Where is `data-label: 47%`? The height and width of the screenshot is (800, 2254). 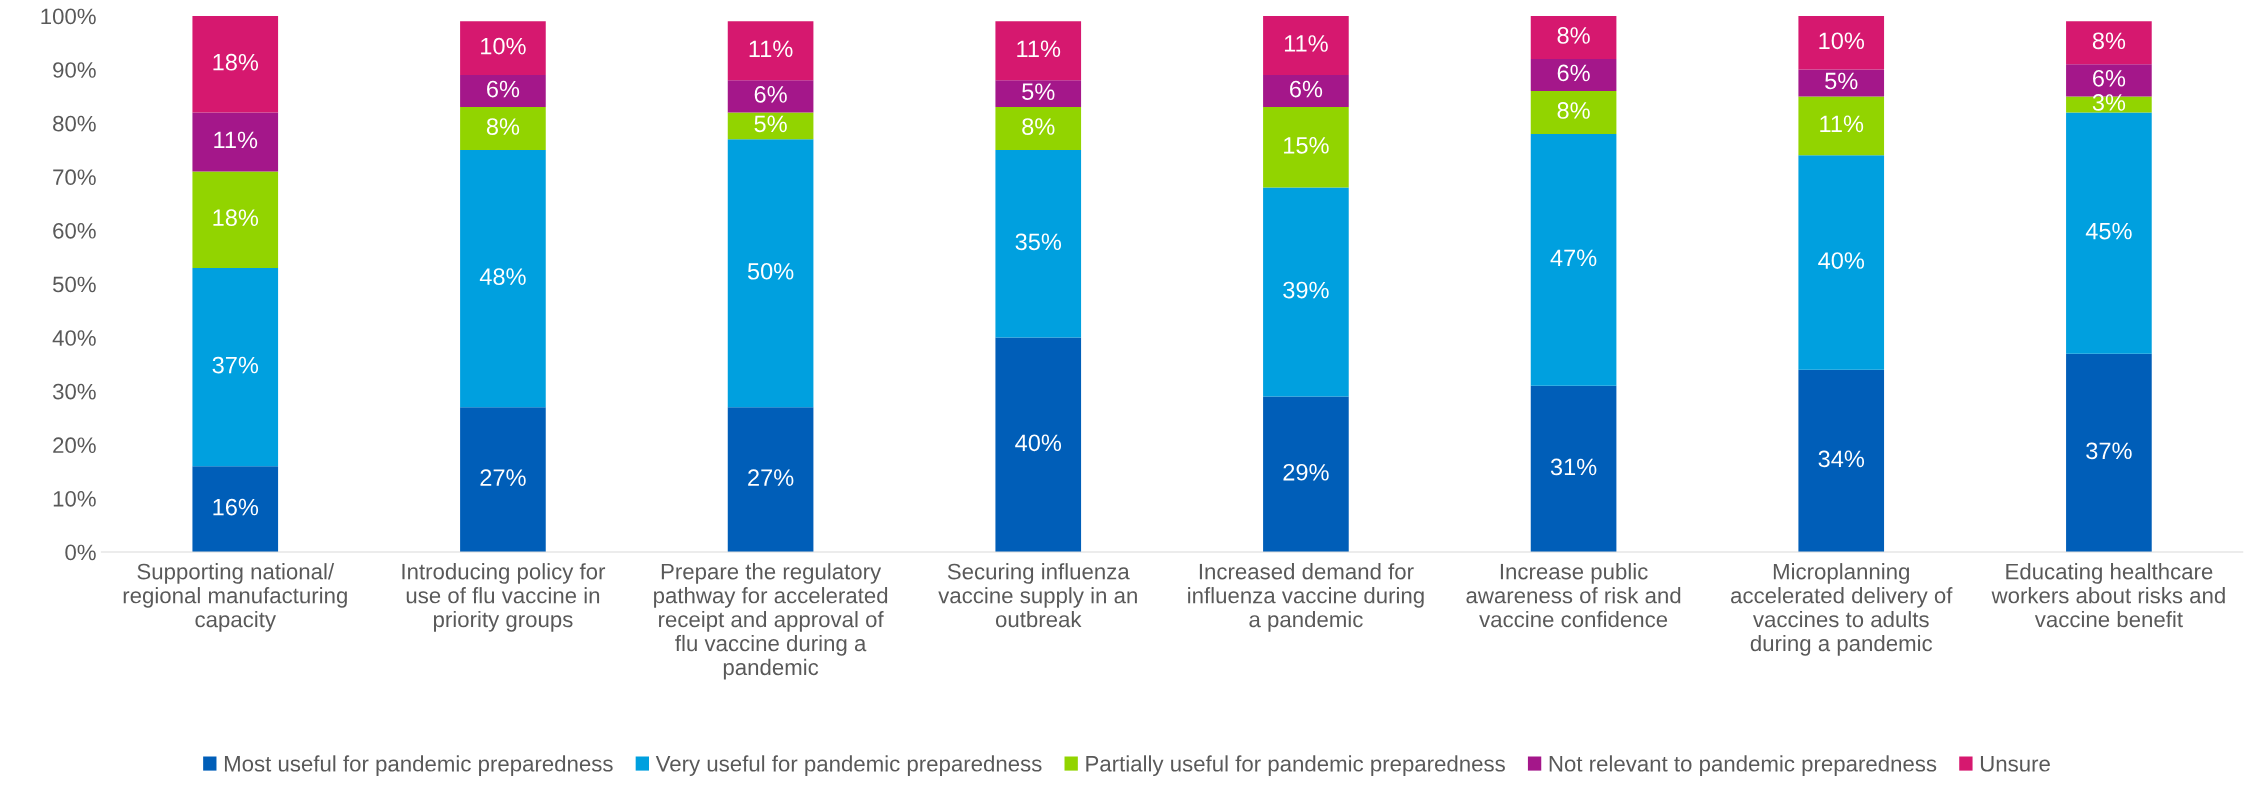 data-label: 47% is located at coordinates (1573, 258).